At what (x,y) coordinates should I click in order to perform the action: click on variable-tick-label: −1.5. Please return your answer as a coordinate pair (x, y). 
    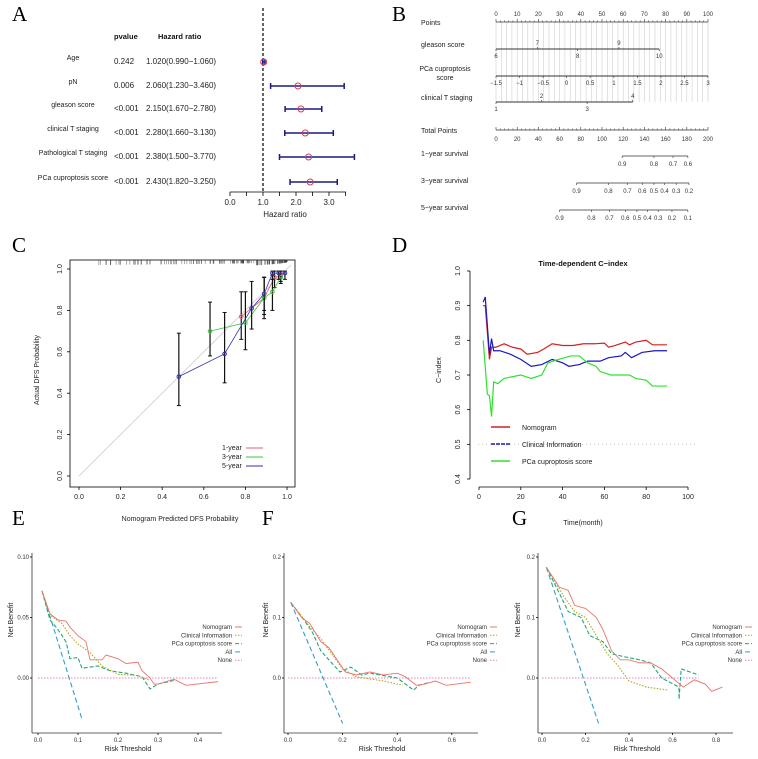
    Looking at the image, I should click on (496, 84).